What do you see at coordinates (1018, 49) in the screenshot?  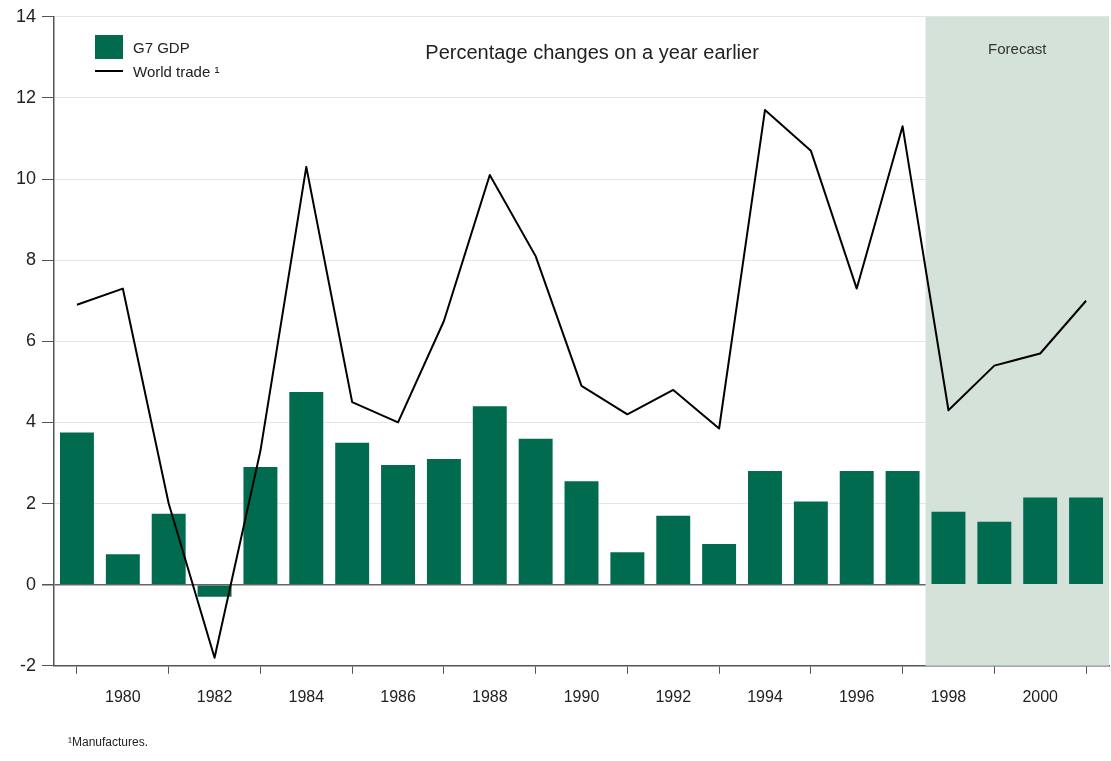 I see `band-label: Forecast` at bounding box center [1018, 49].